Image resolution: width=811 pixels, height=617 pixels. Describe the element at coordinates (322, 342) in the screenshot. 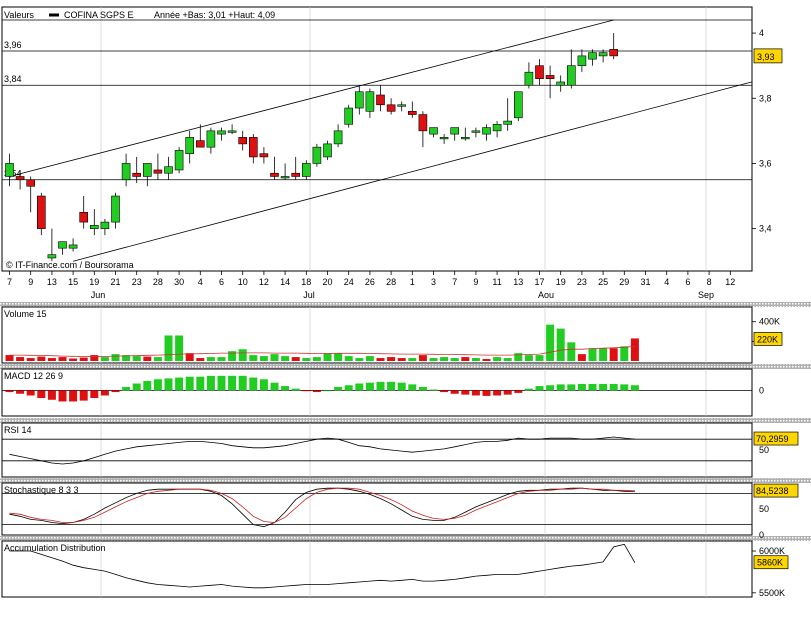

I see `volume-bars` at that location.